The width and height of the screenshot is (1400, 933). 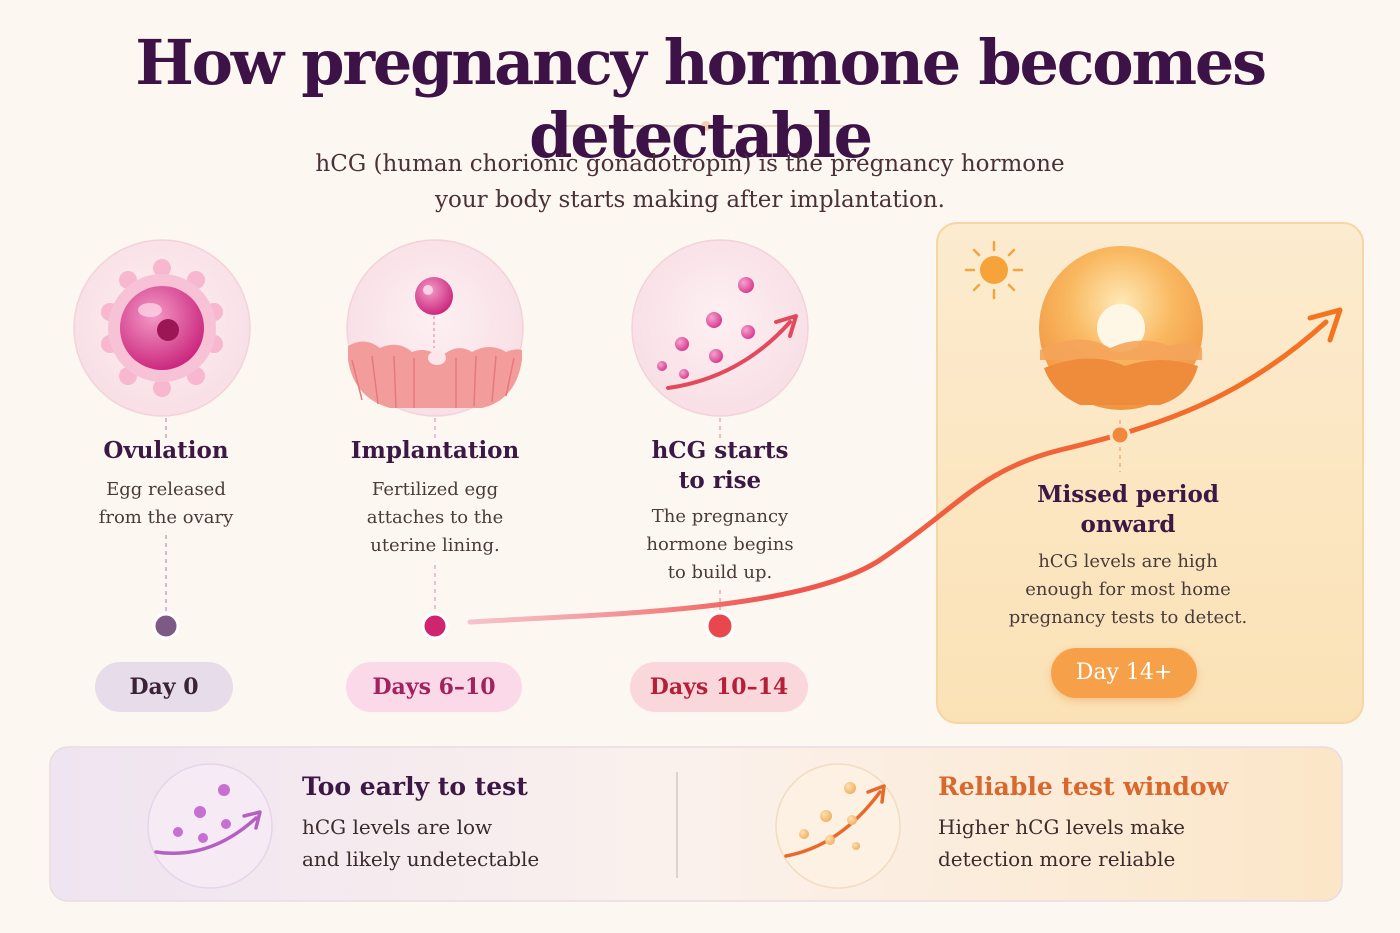 I want to click on day-pill-ovulation: Day 0, so click(x=164, y=687).